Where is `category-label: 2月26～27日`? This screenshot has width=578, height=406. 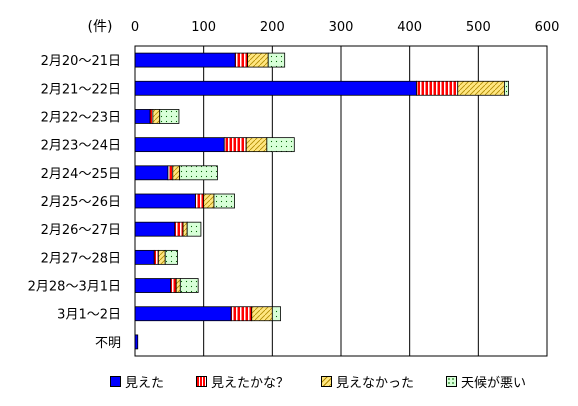 category-label: 2月26～27日 is located at coordinates (81, 230).